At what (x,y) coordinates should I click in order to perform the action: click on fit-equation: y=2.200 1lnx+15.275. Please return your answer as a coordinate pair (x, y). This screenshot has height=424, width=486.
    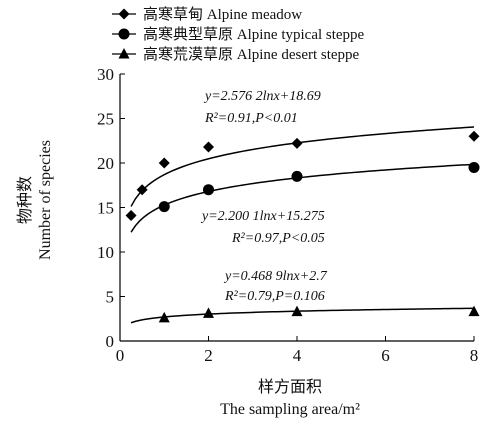
    Looking at the image, I should click on (262, 216).